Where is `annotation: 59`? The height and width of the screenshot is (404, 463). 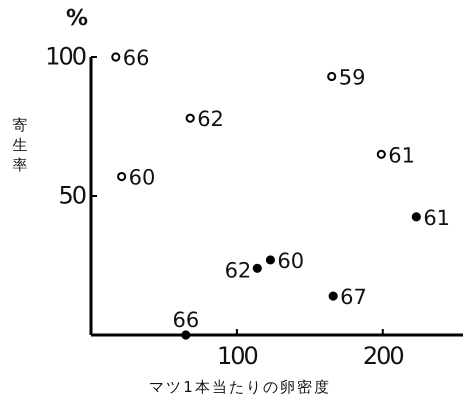 annotation: 59 is located at coordinates (352, 77).